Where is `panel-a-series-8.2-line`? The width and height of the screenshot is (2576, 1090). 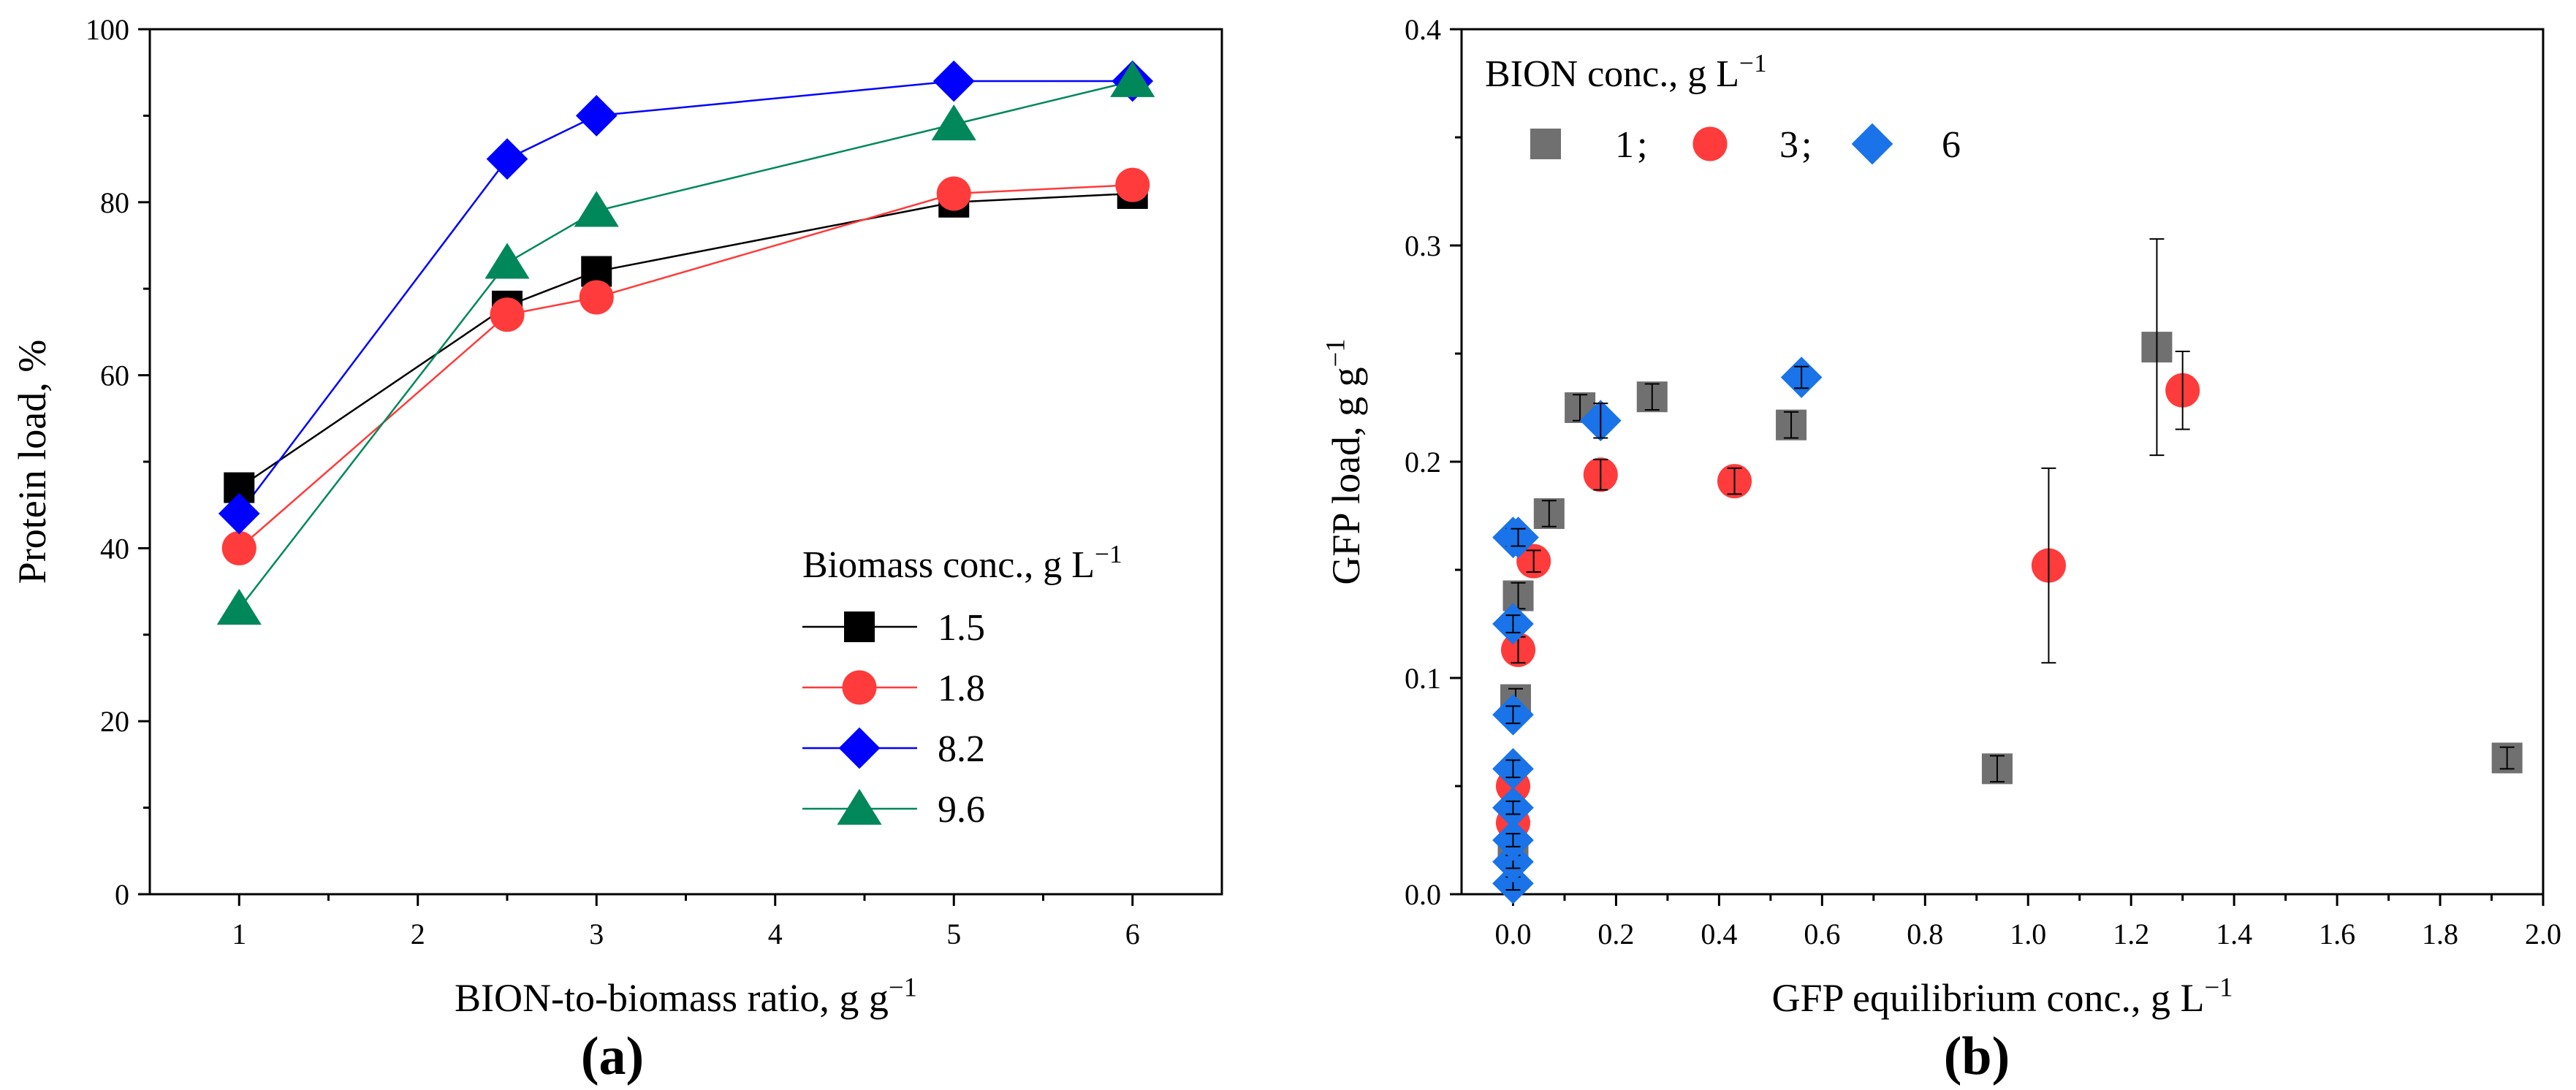
panel-a-series-8.2-line is located at coordinates (686, 297).